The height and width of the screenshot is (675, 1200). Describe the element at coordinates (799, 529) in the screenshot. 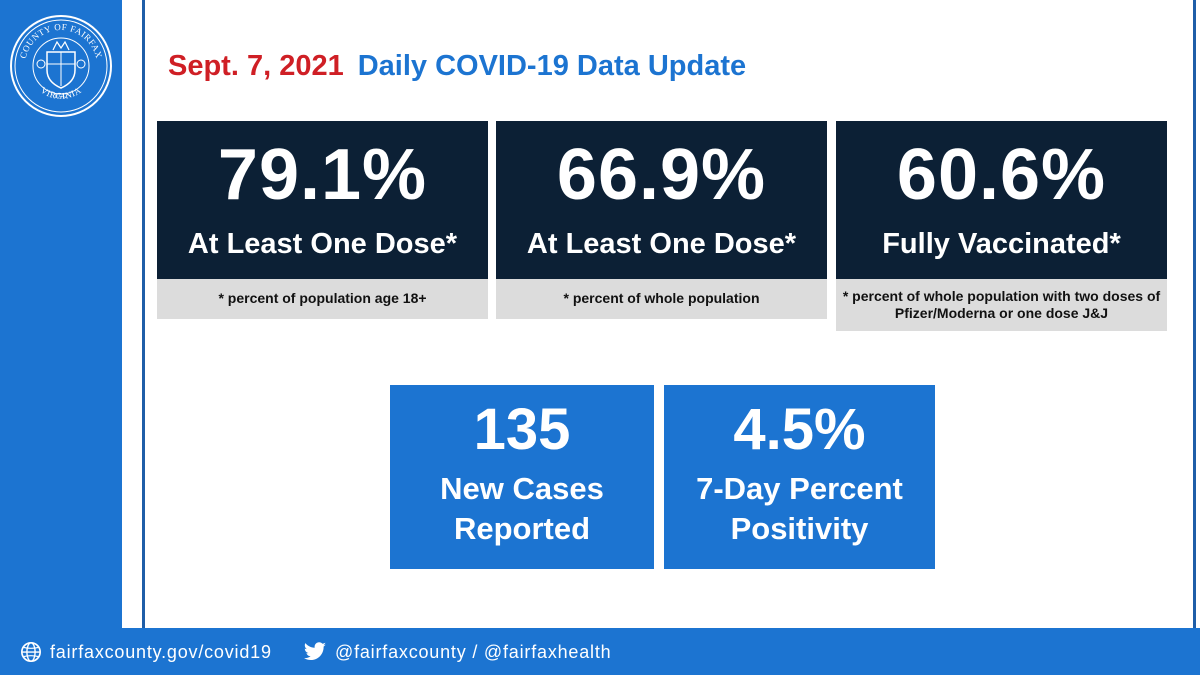

I see `positivity-label-line2: Positivity` at that location.